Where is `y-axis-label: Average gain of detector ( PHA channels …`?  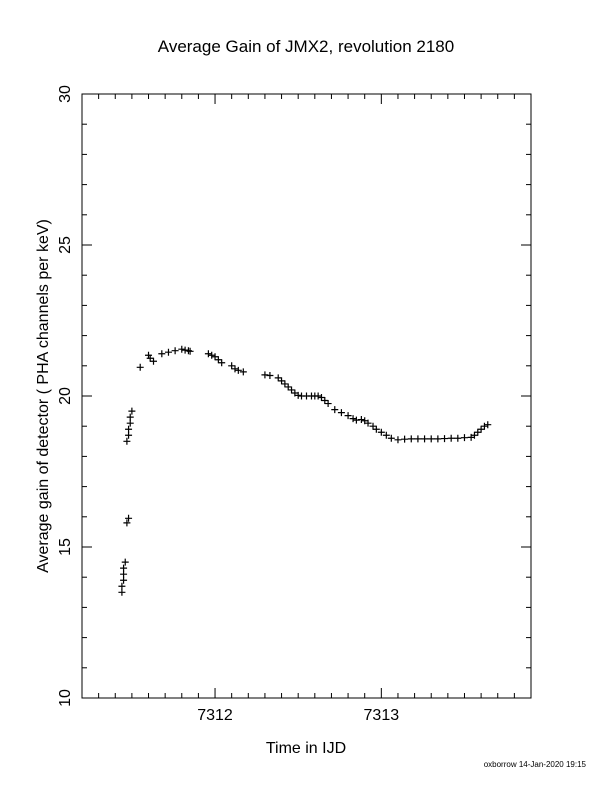 y-axis-label: Average gain of detector ( PHA channels … is located at coordinates (43, 396).